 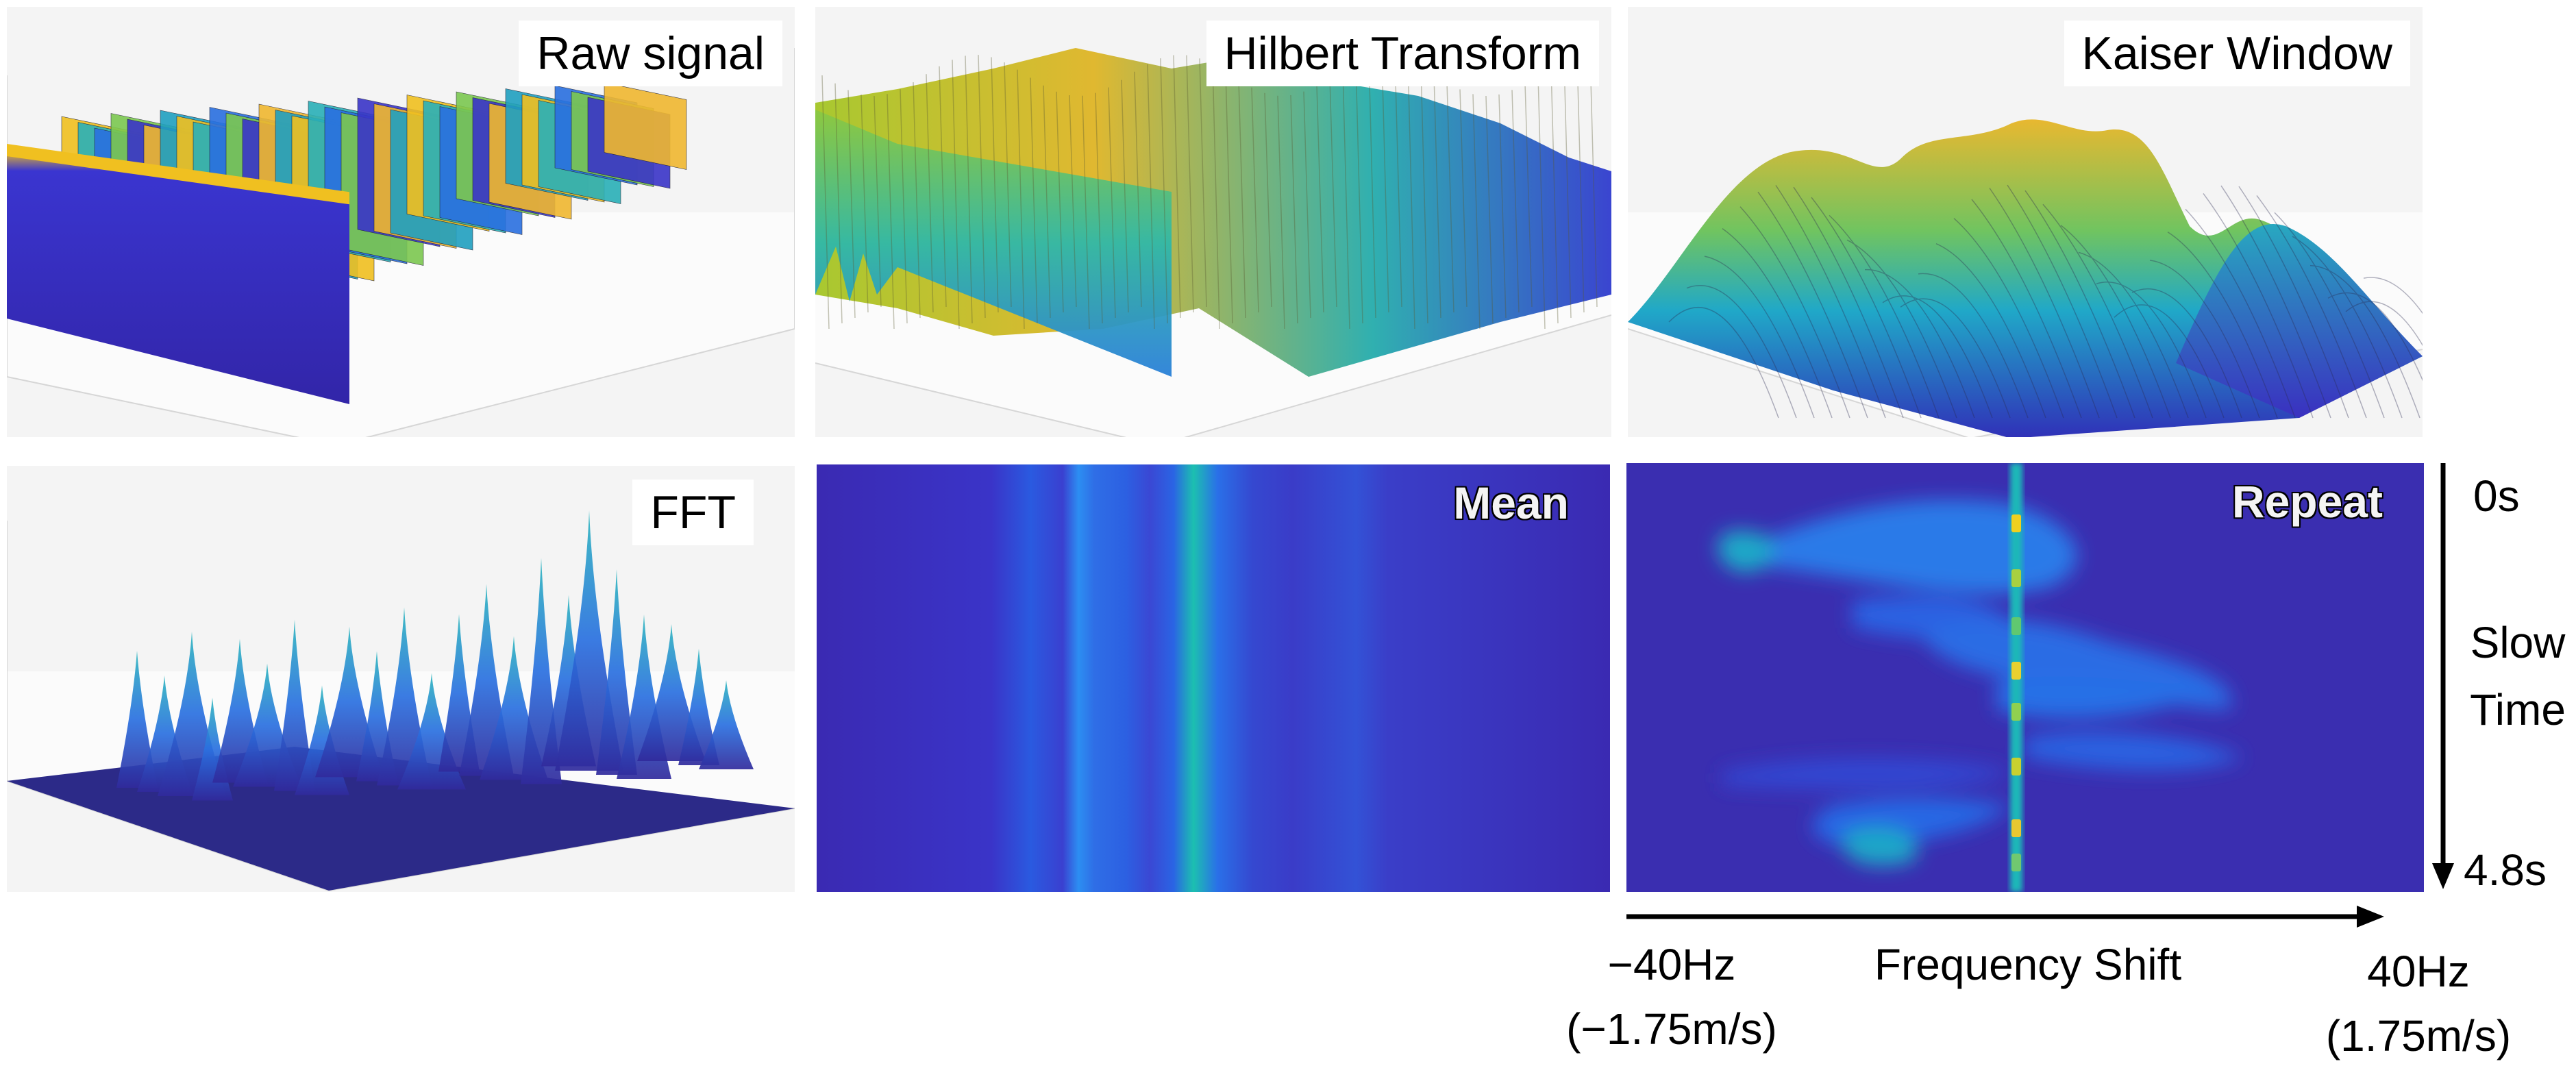 What do you see at coordinates (178, 277) in the screenshot?
I see `raw-front-slab` at bounding box center [178, 277].